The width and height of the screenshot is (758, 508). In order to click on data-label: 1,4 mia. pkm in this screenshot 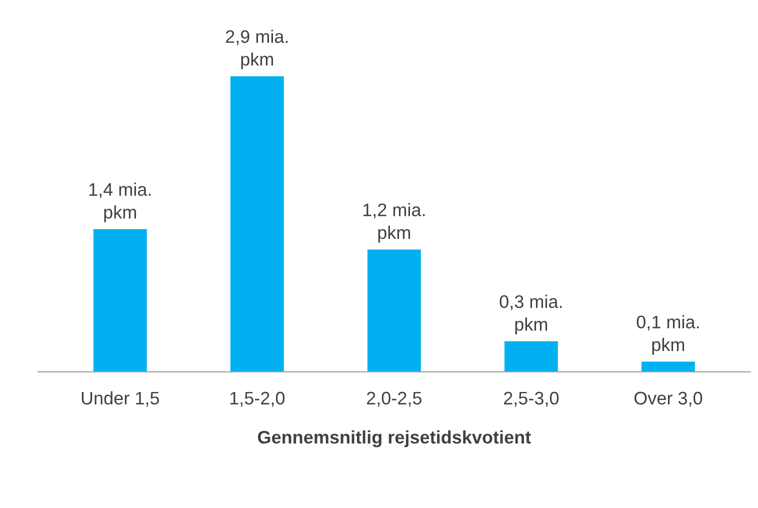, I will do `click(120, 202)`.